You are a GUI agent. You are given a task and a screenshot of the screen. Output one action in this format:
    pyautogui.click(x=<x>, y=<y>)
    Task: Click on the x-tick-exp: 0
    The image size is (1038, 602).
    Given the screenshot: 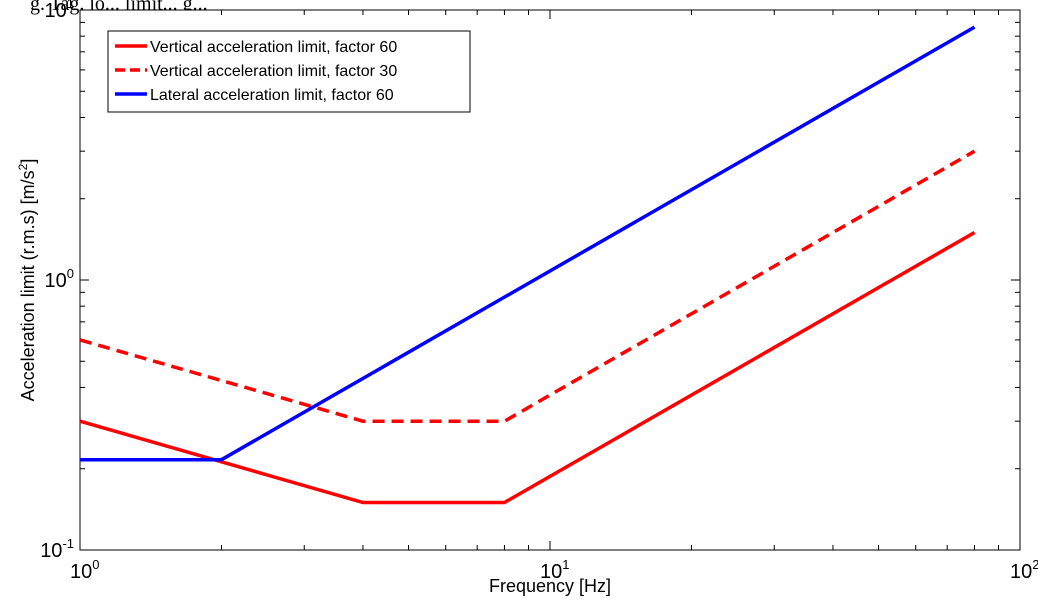 What is the action you would take?
    pyautogui.click(x=95, y=564)
    